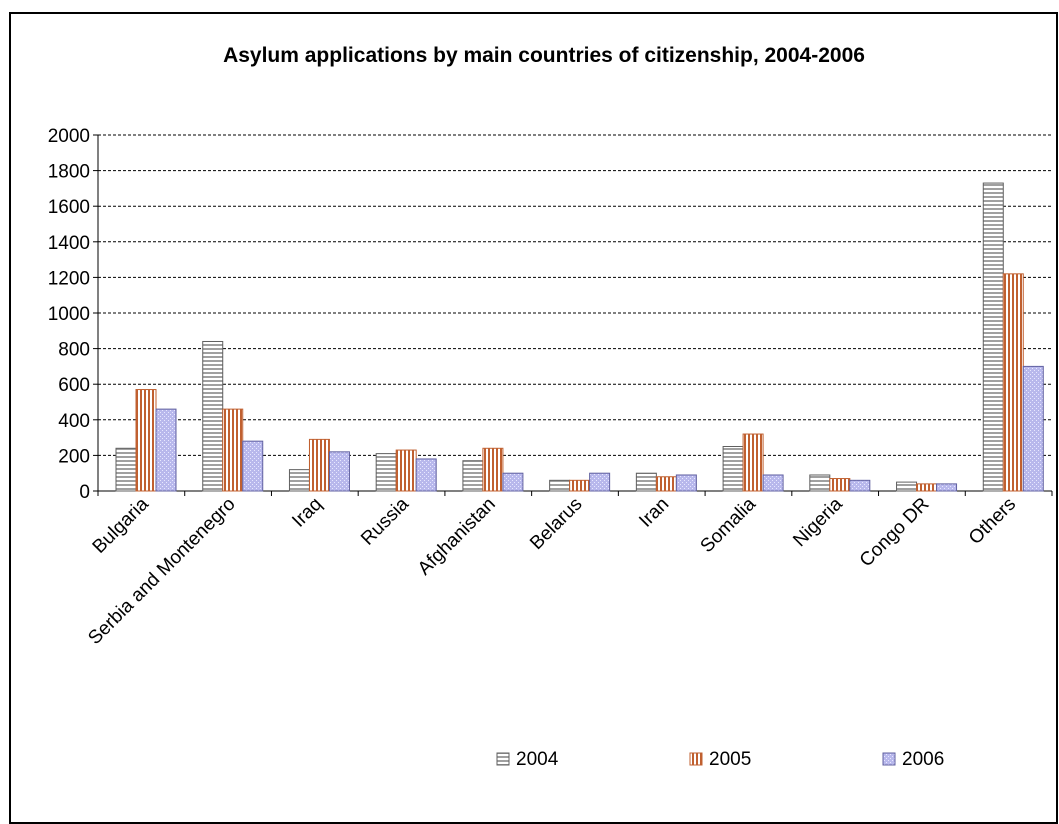 The image size is (1059, 824). What do you see at coordinates (927, 487) in the screenshot?
I see `bar-2005-congo-dr` at bounding box center [927, 487].